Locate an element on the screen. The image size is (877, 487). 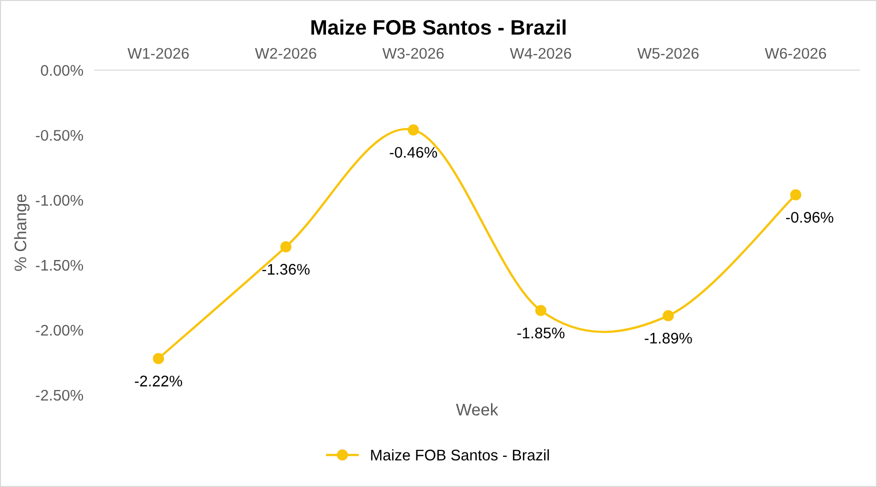
data-label: -1.89% is located at coordinates (668, 338).